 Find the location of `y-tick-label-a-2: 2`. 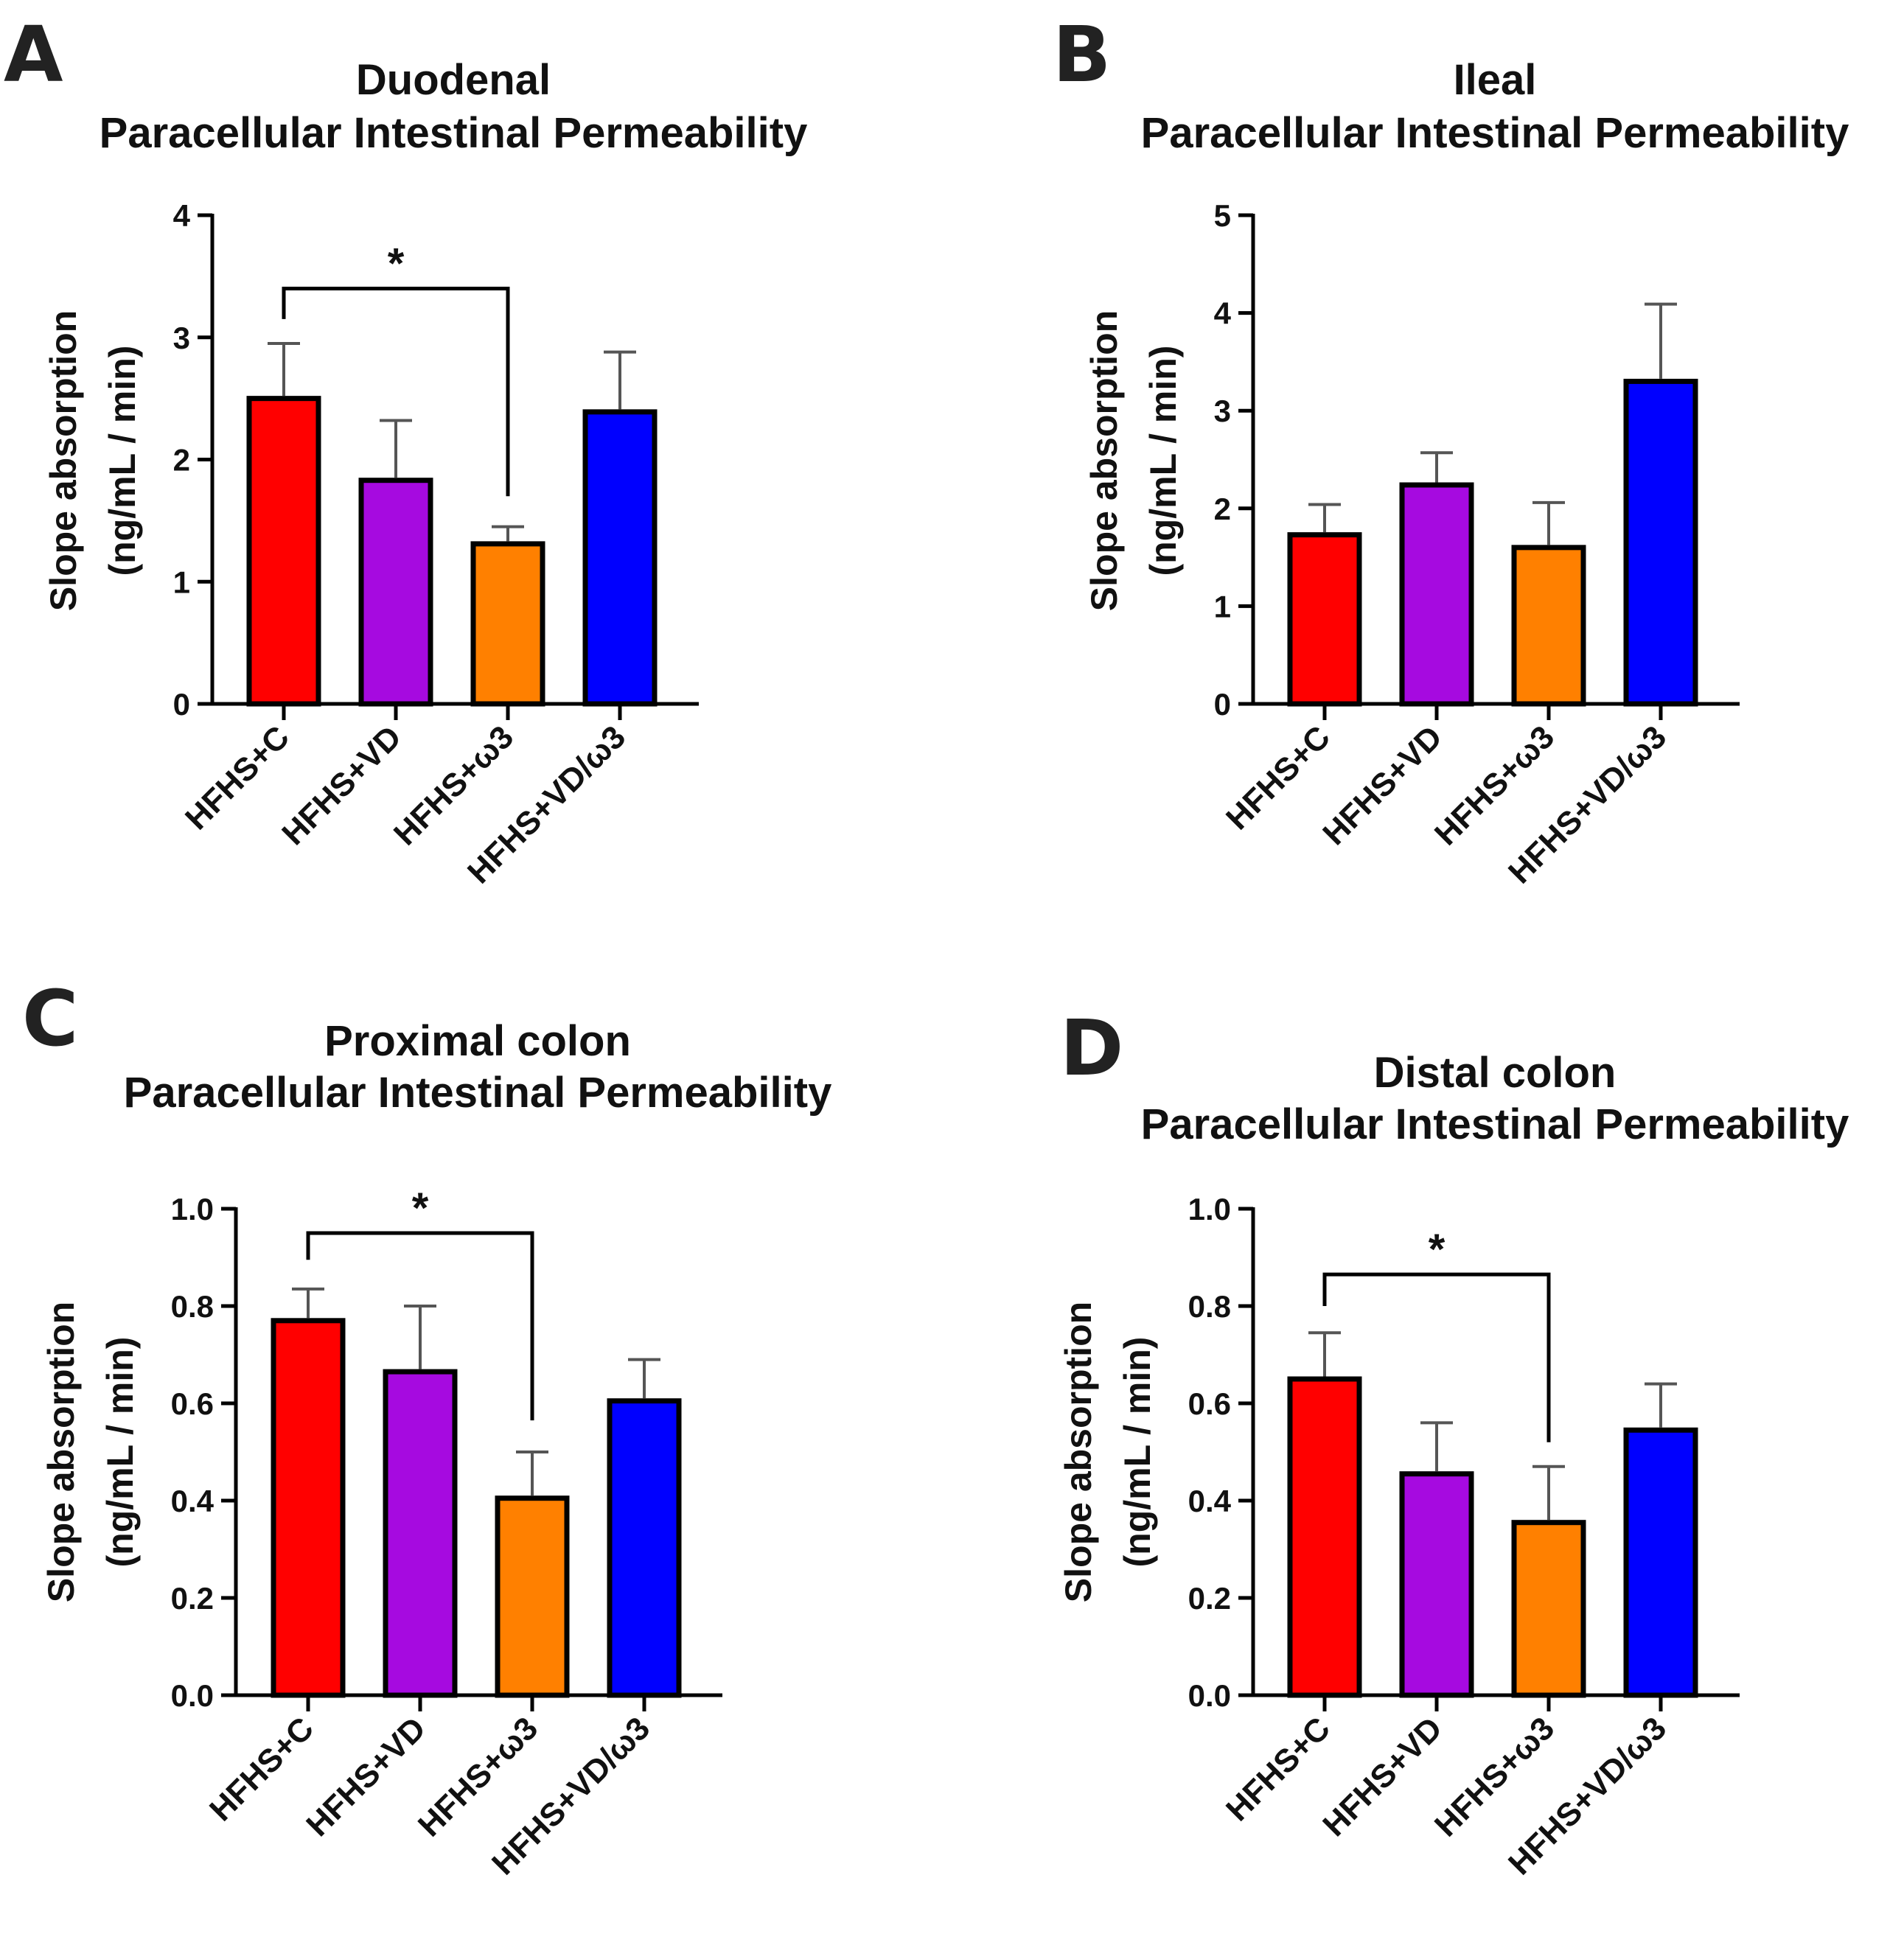

y-tick-label-a-2: 2 is located at coordinates (182, 460).